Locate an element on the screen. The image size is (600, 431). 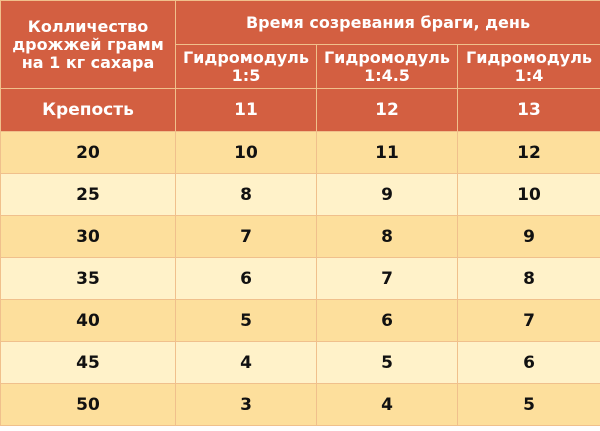
table-row: 50 3 4 5 is located at coordinates (300, 404).